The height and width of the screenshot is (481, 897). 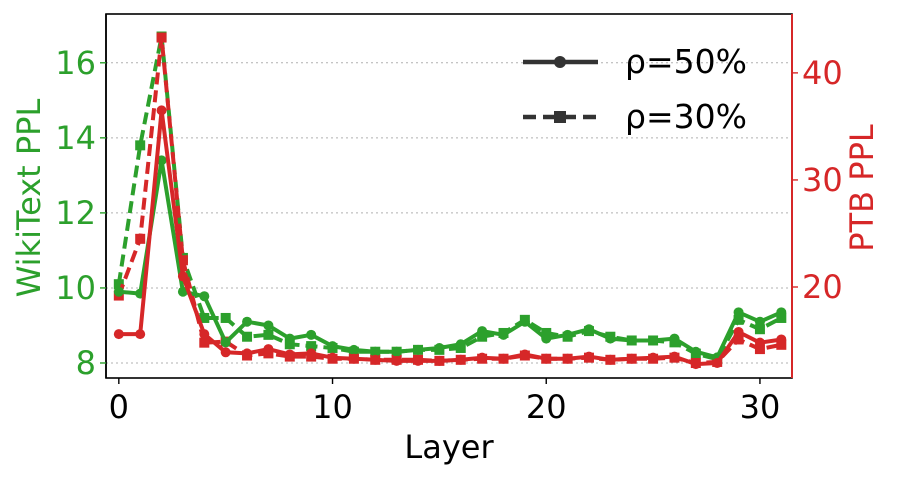 I want to click on left-y-axis-title: WikiText PPL, so click(x=29, y=198).